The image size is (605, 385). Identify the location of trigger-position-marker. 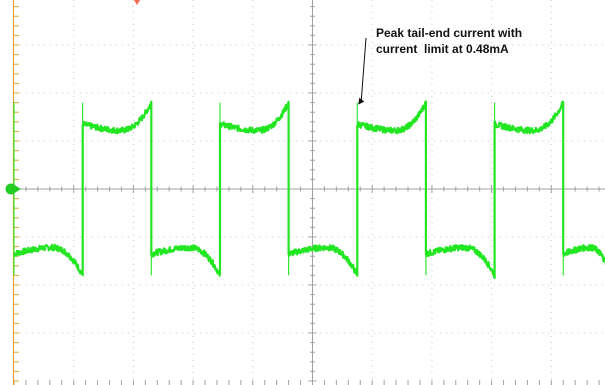
(137, 2).